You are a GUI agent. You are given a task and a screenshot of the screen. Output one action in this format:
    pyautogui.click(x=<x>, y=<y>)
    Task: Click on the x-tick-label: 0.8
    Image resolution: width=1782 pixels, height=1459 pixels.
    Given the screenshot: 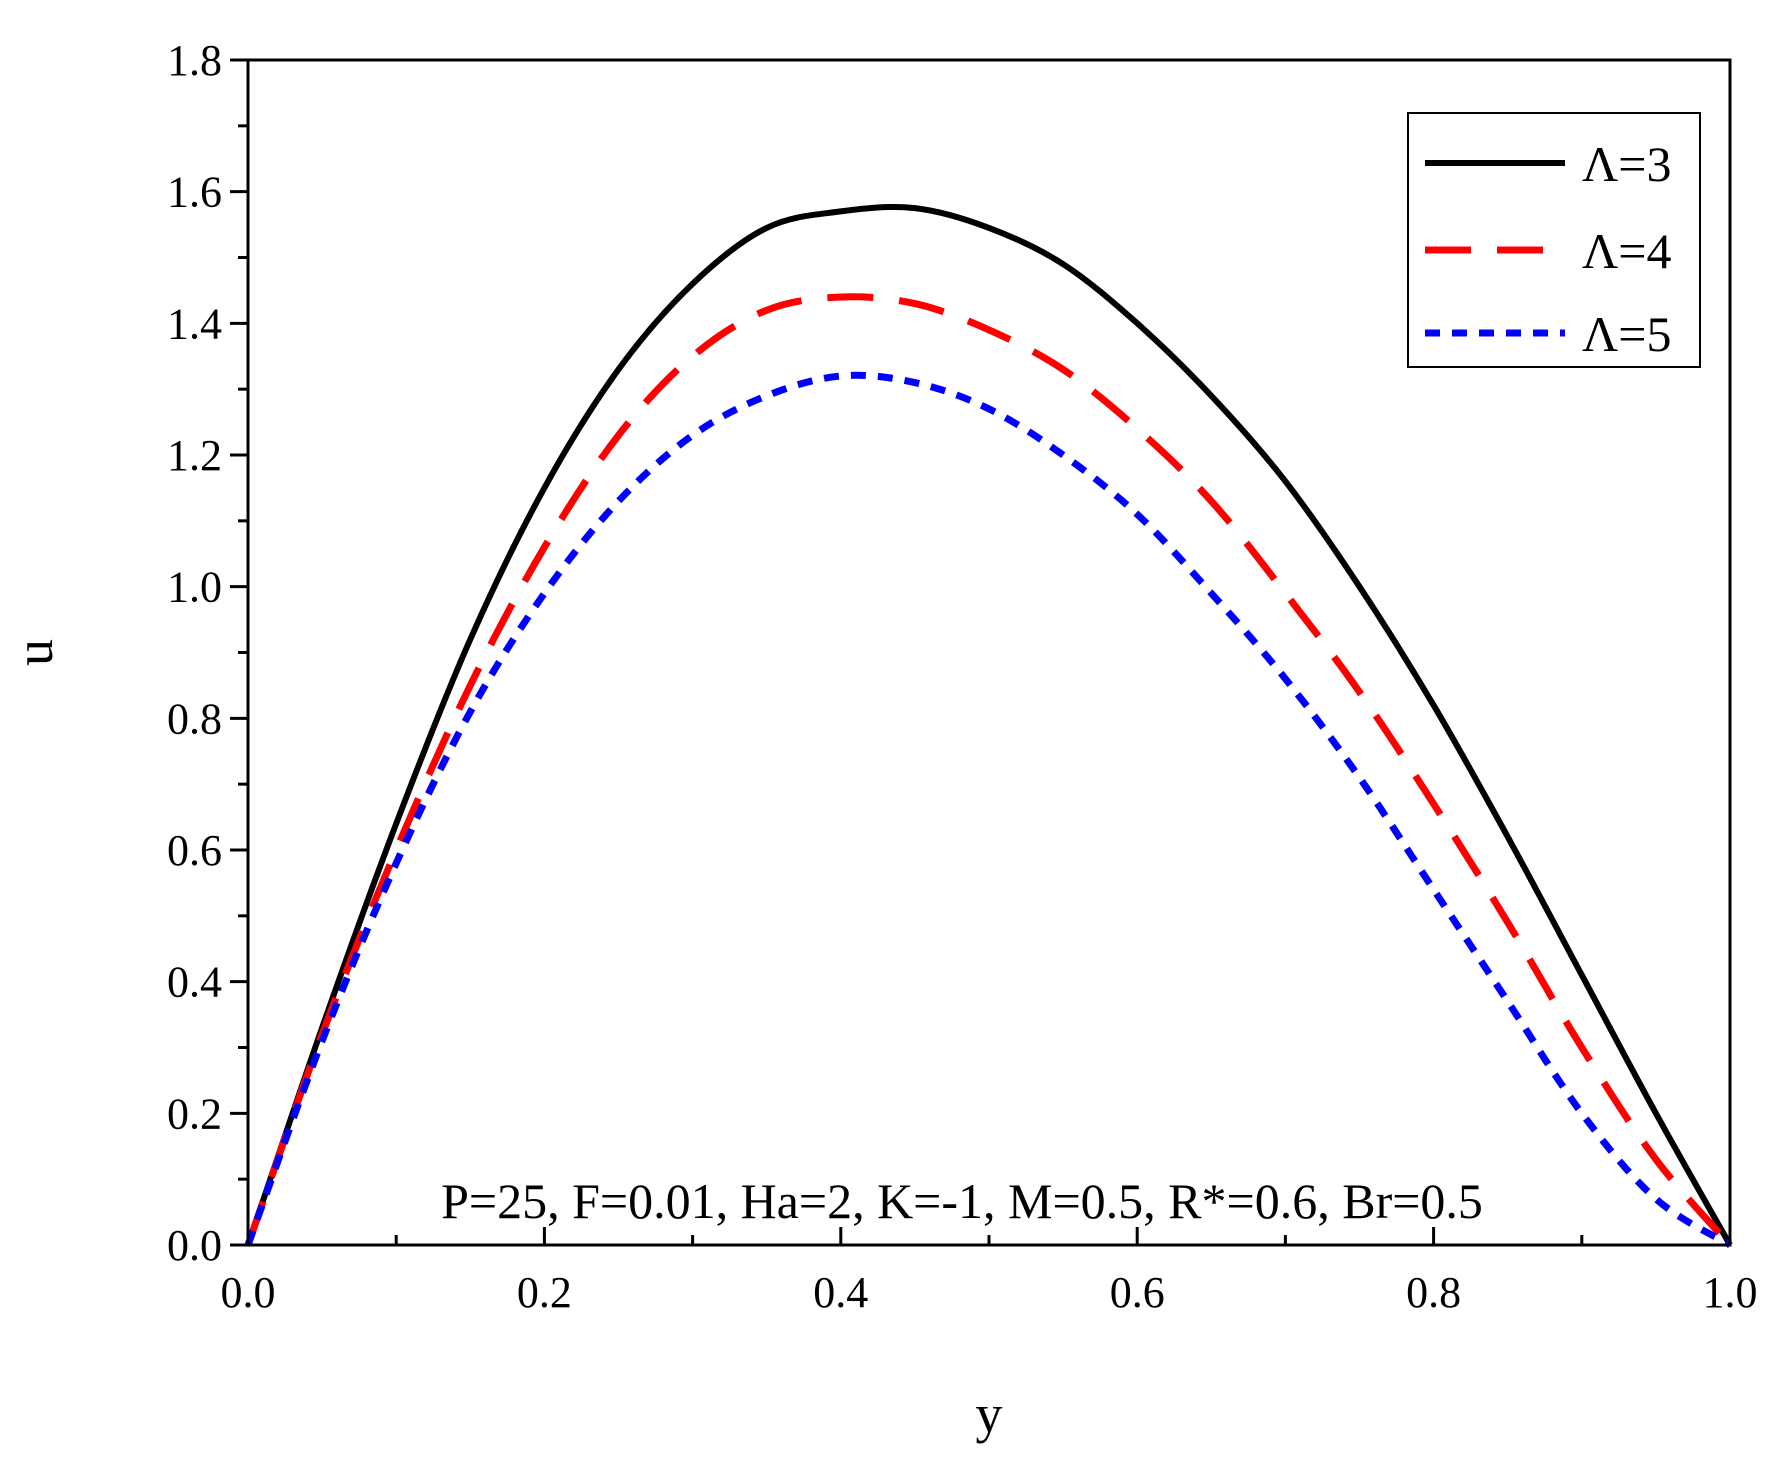 What is the action you would take?
    pyautogui.click(x=1433, y=1292)
    